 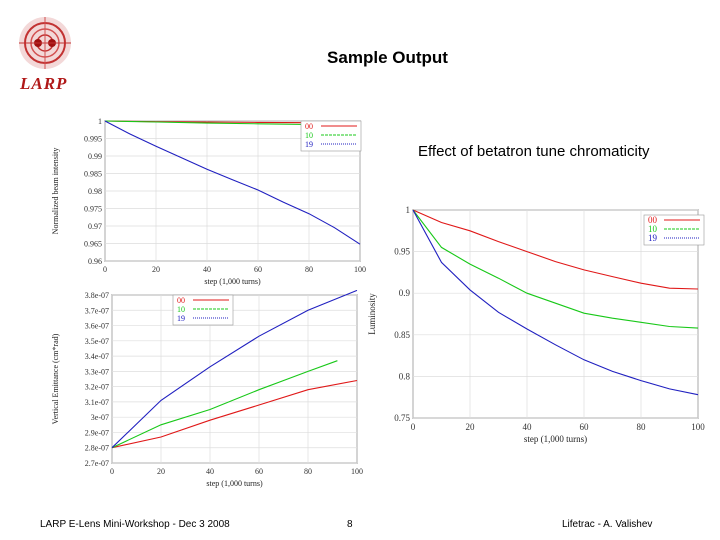 What do you see at coordinates (93, 244) in the screenshot?
I see `y-tick-label: 0.965` at bounding box center [93, 244].